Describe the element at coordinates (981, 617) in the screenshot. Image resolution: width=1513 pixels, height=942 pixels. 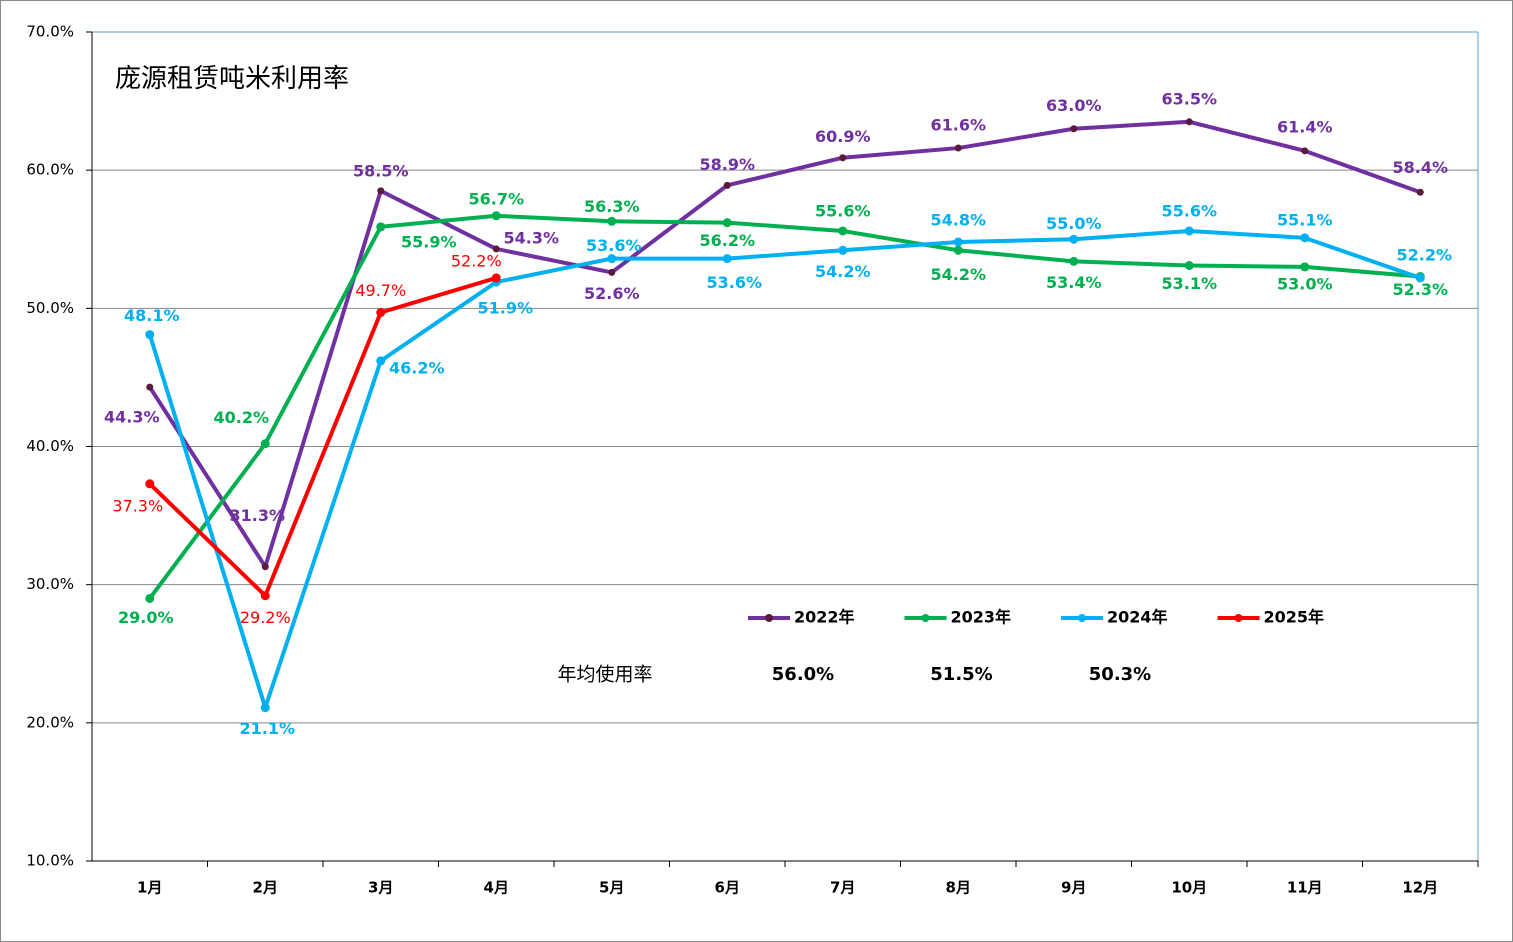
I see `legend-label: 2023年` at that location.